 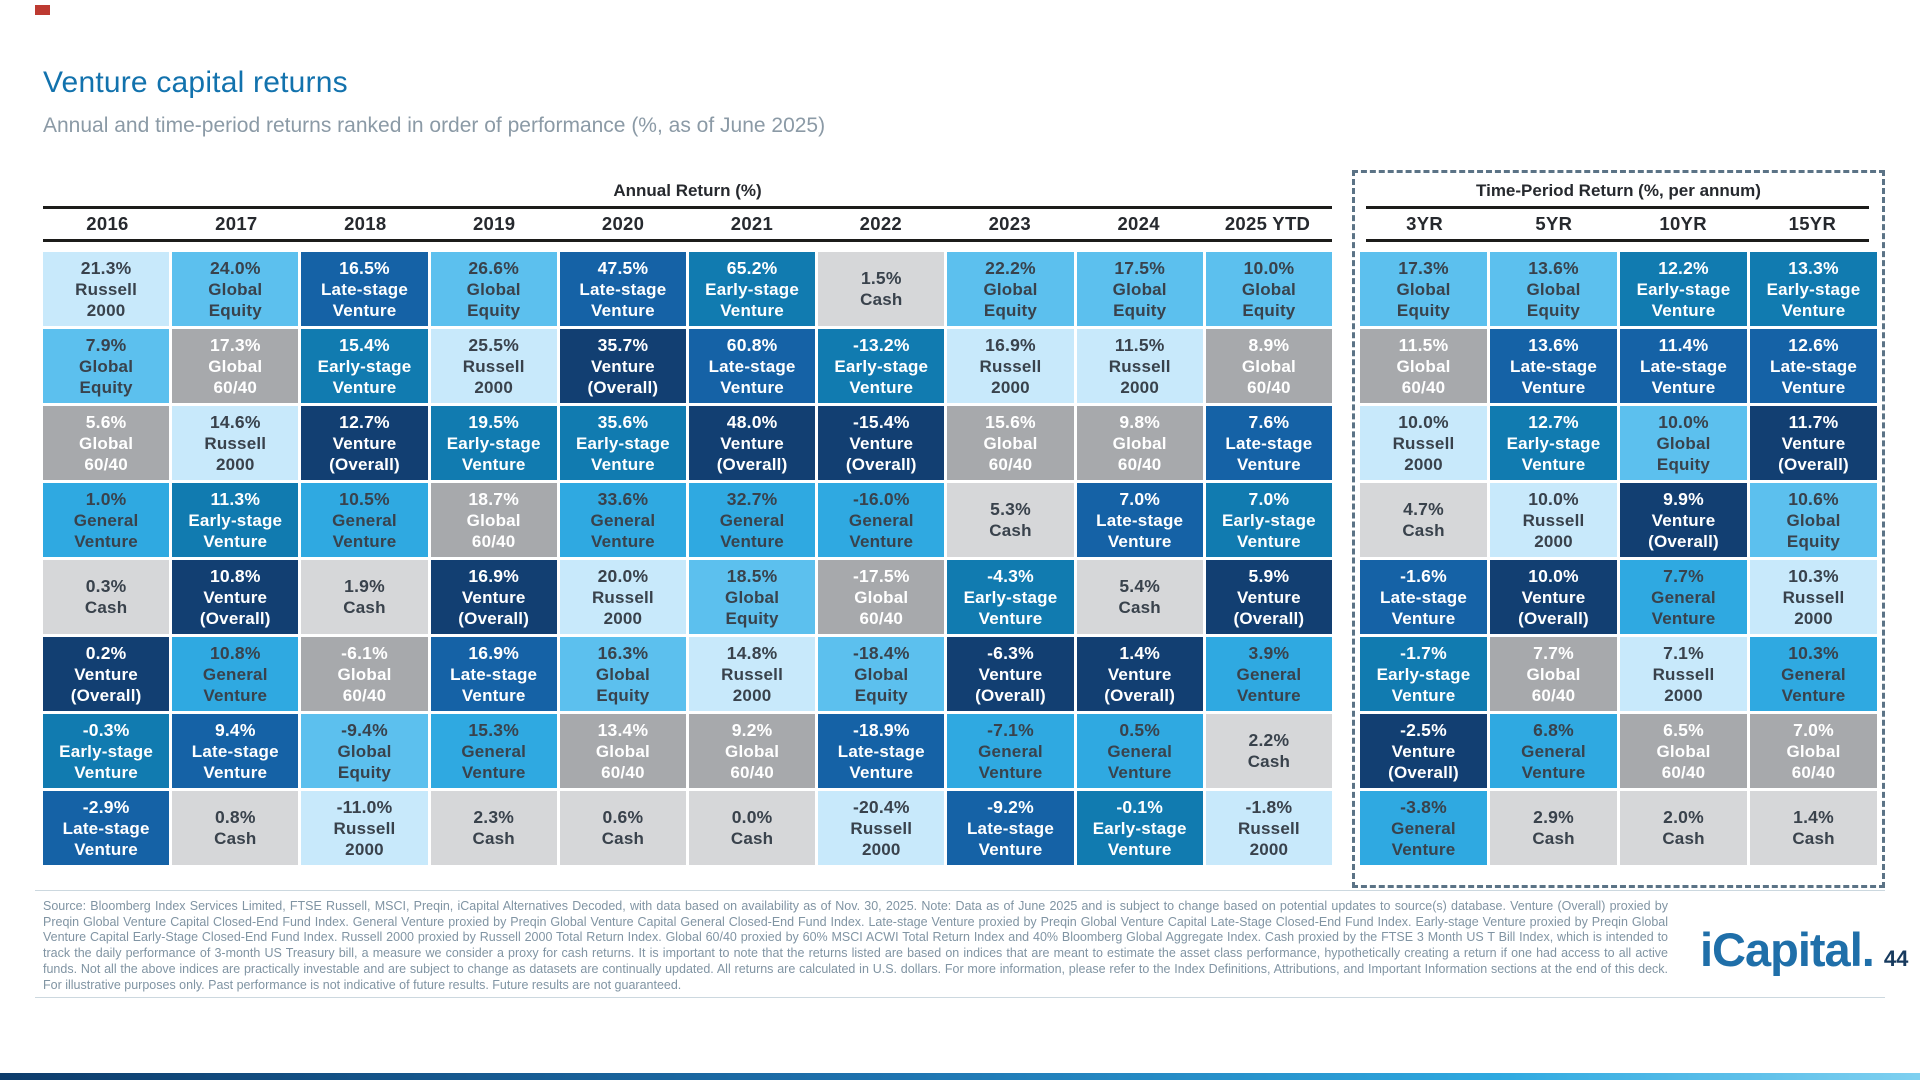 What do you see at coordinates (235, 729) in the screenshot?
I see `return-value: 9.4%` at bounding box center [235, 729].